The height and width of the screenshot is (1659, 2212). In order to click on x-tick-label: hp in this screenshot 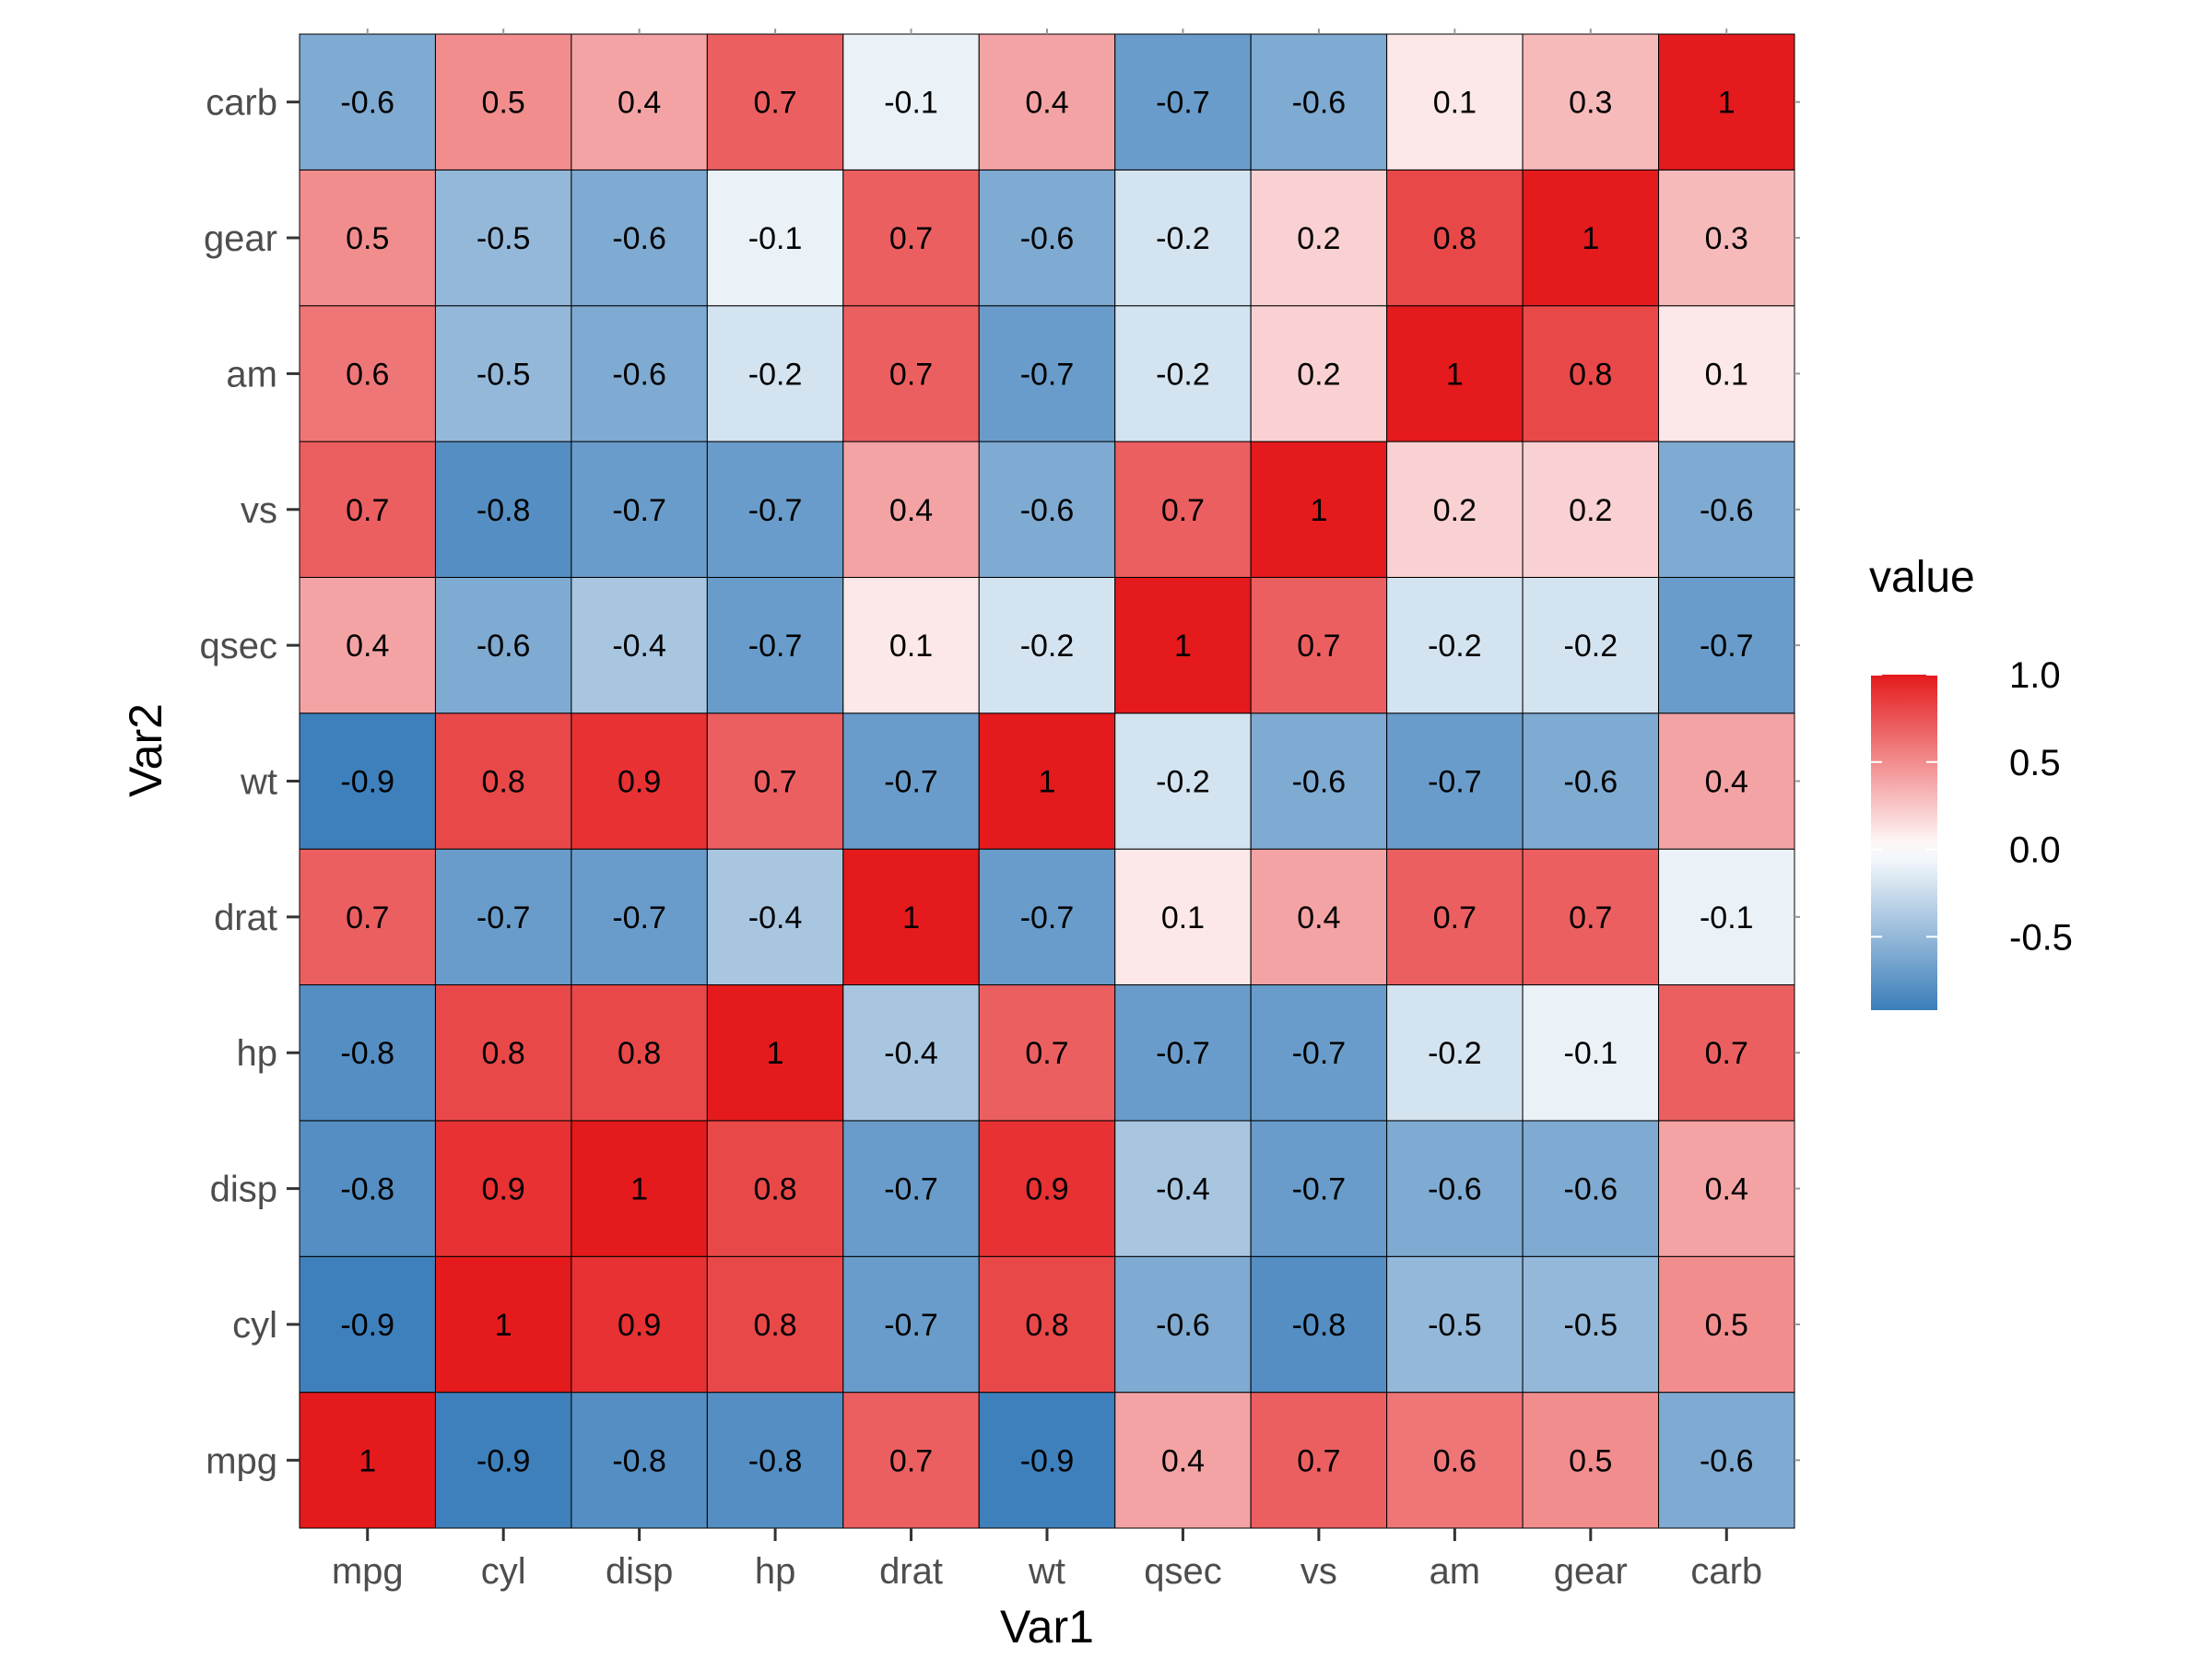, I will do `click(775, 1571)`.